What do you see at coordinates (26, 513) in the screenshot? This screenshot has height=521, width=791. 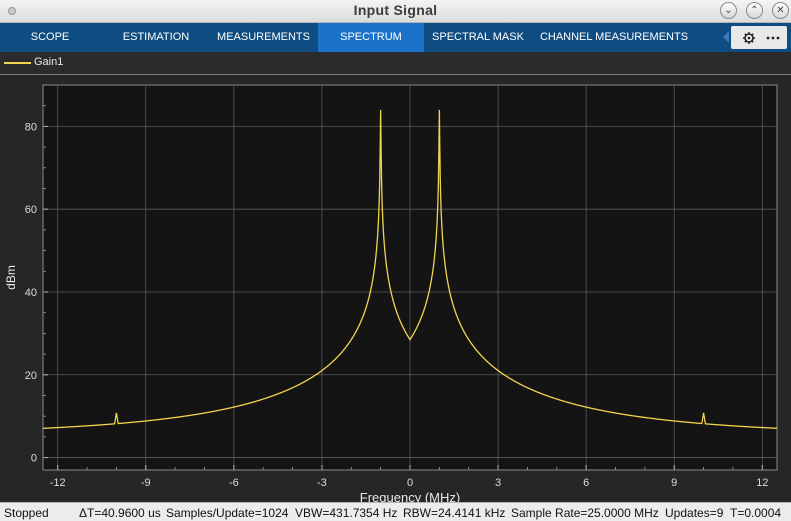 I see `status-state: Stopped` at bounding box center [26, 513].